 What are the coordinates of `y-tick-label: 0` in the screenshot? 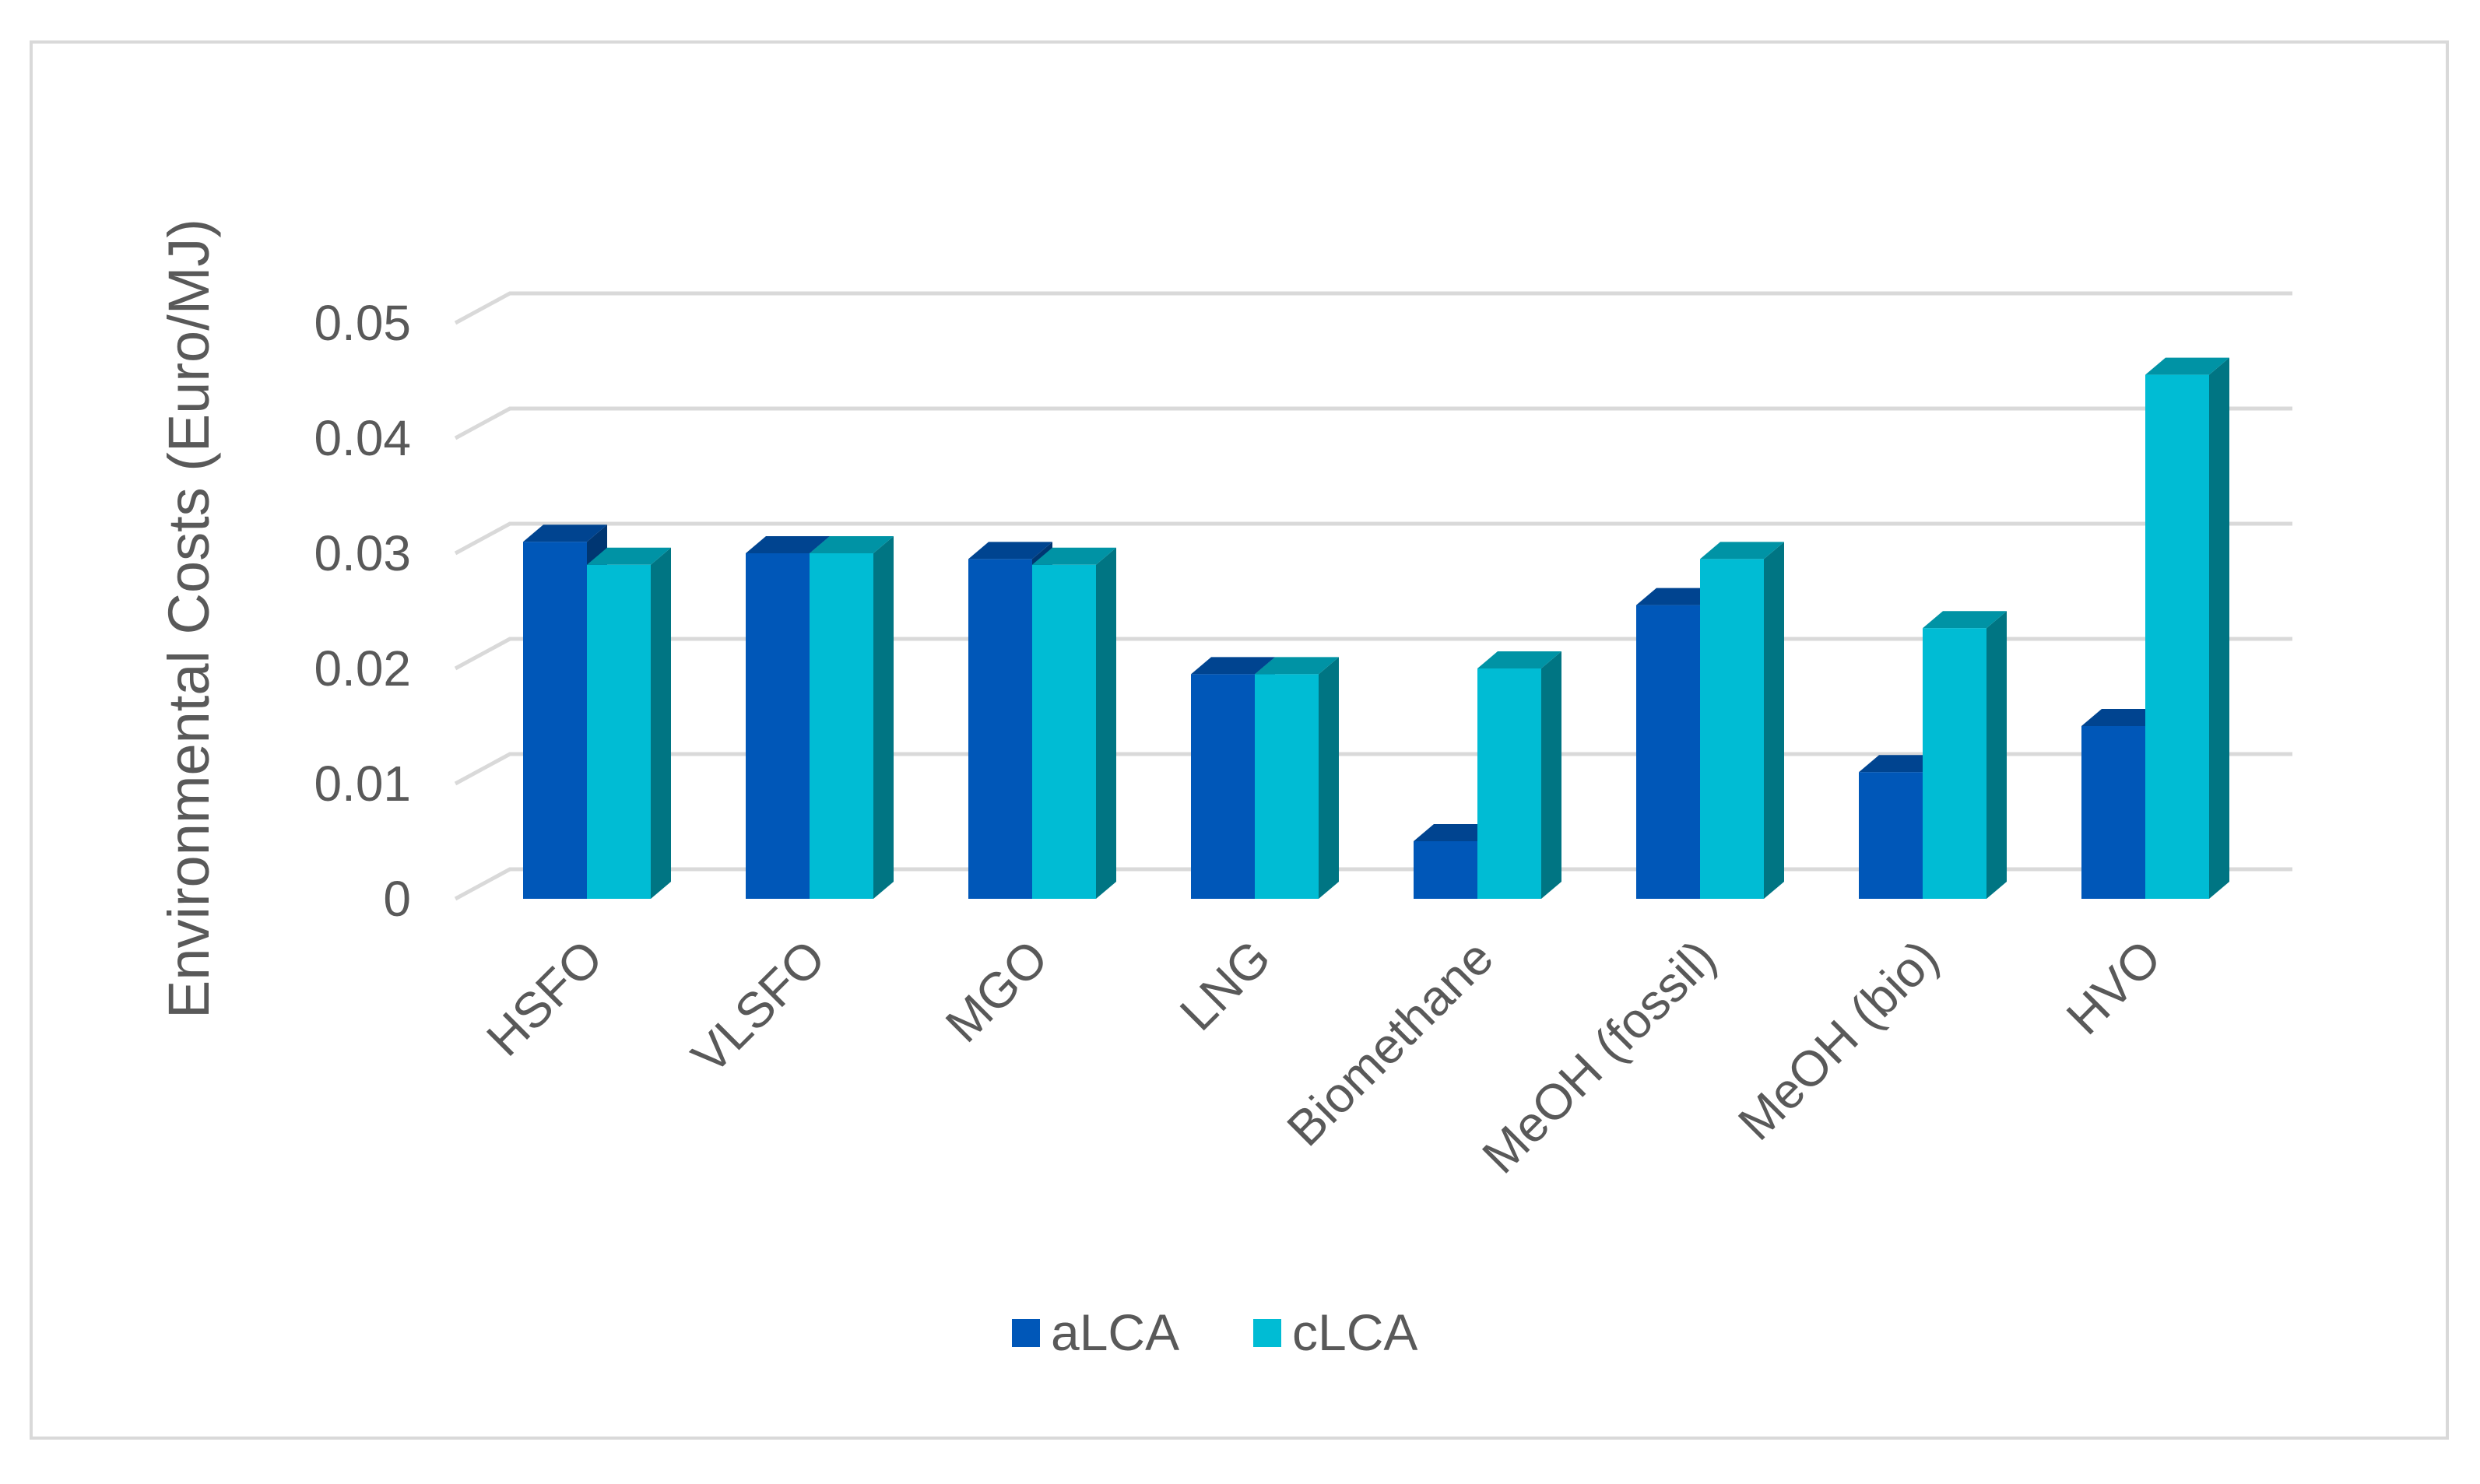 It's located at (397, 899).